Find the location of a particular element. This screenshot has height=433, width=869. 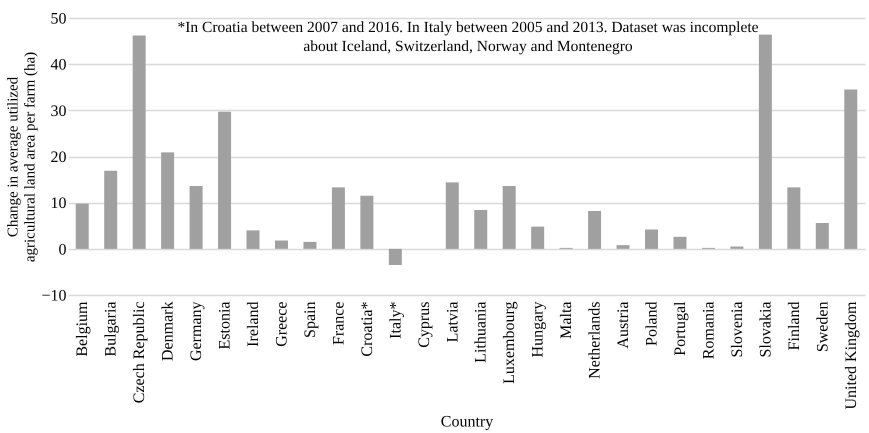

x-tick-label: Croatia* is located at coordinates (367, 329).